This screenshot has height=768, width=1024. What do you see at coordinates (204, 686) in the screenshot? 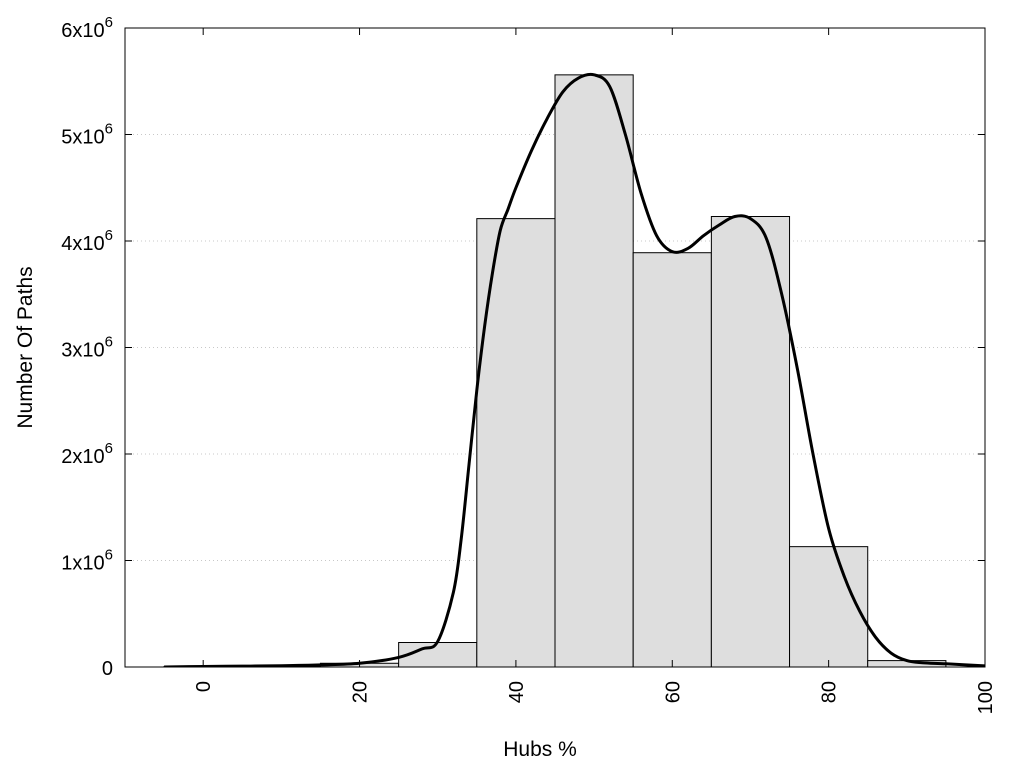
I see `x-tick-label: 0` at bounding box center [204, 686].